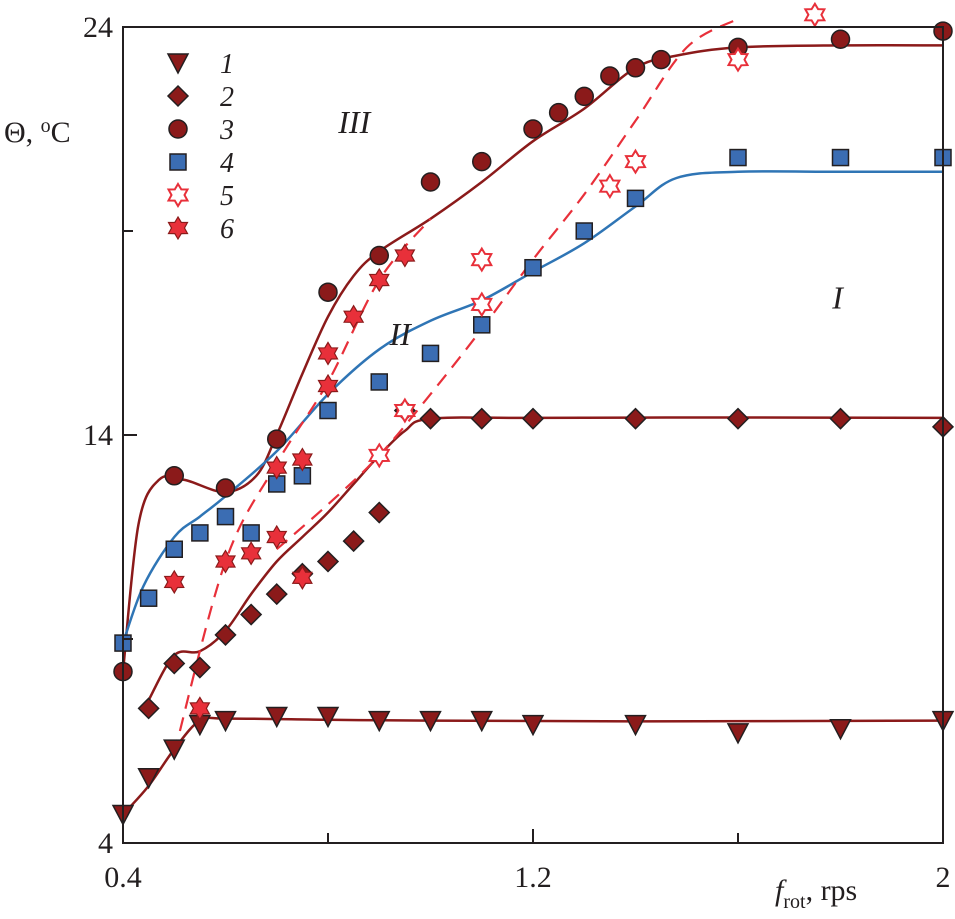 This screenshot has width=955, height=919. I want to click on x-axis-label: frot, rps, so click(816, 893).